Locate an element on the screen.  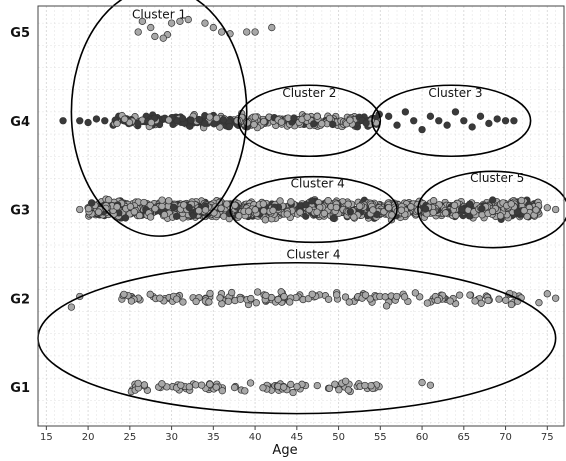
cluster-ellipse is located at coordinates (491, 209).